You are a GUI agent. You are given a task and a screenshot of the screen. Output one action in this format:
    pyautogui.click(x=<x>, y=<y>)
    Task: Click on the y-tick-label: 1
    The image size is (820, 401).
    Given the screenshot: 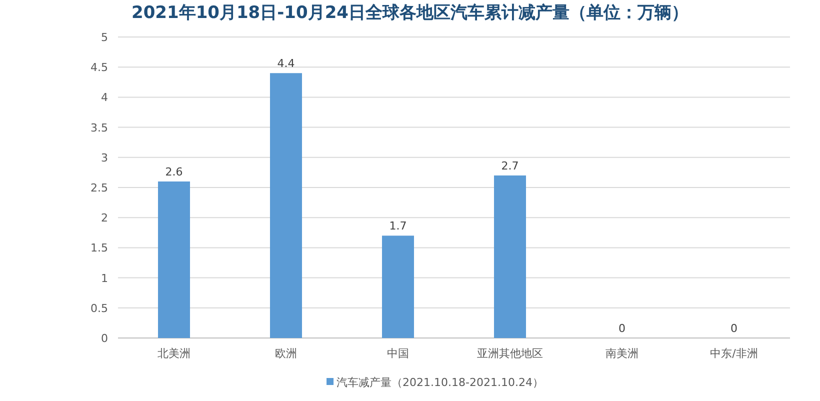 What is the action you would take?
    pyautogui.click(x=104, y=278)
    